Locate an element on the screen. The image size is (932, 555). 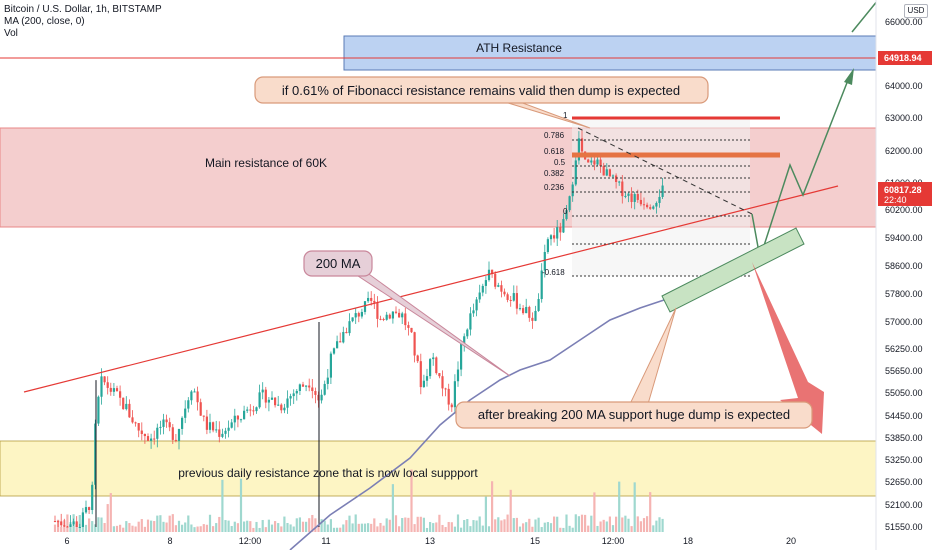
price-tick-label: 60200.00 is located at coordinates (904, 210).